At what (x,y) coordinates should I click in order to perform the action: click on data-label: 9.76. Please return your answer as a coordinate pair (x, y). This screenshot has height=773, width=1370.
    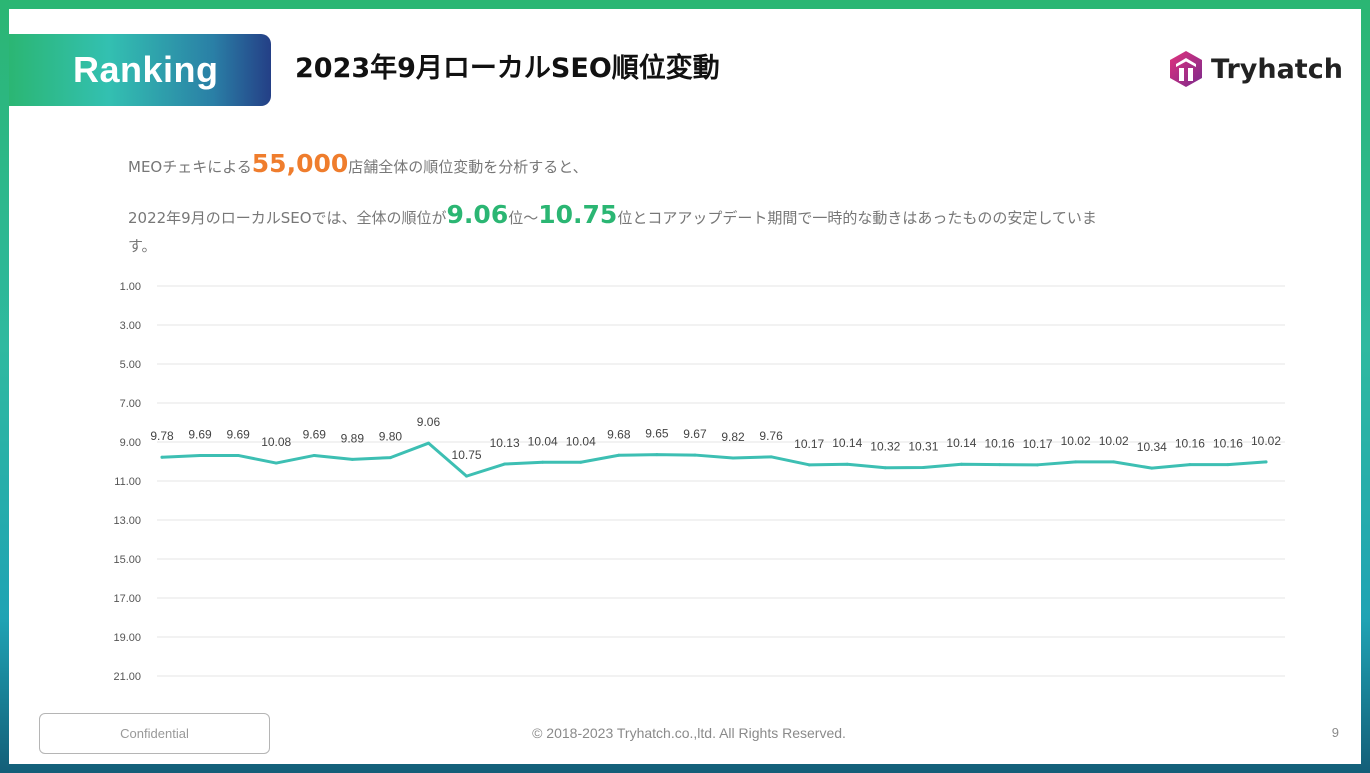
    Looking at the image, I should click on (771, 436).